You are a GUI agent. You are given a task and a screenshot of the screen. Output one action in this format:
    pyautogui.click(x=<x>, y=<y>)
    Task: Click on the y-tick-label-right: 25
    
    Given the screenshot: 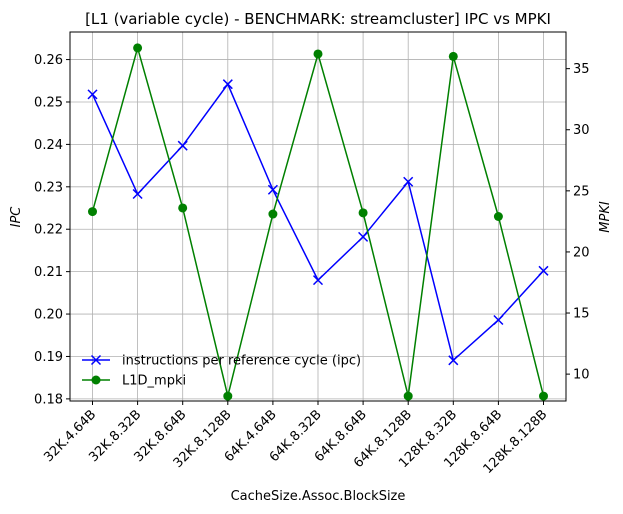 What is the action you would take?
    pyautogui.click(x=581, y=191)
    